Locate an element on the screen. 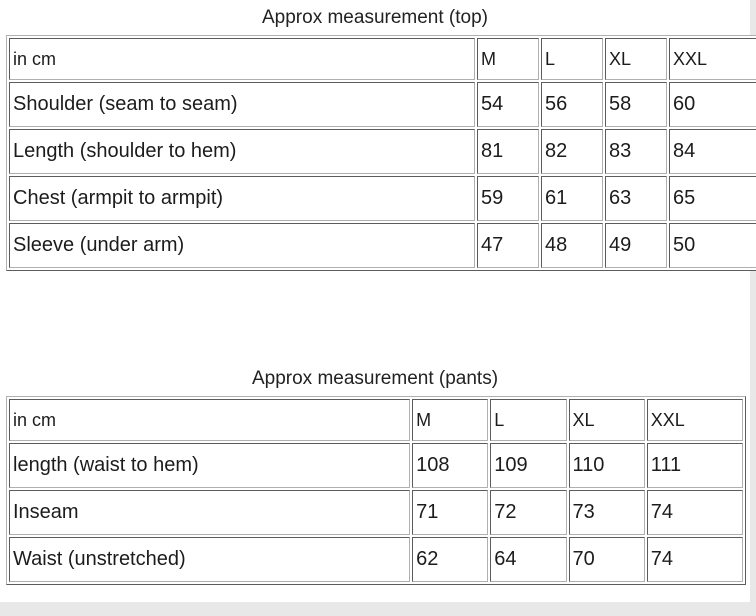 The width and height of the screenshot is (756, 616). table-row: Sleeve (under arm) 47 48 49 50 is located at coordinates (382, 245).